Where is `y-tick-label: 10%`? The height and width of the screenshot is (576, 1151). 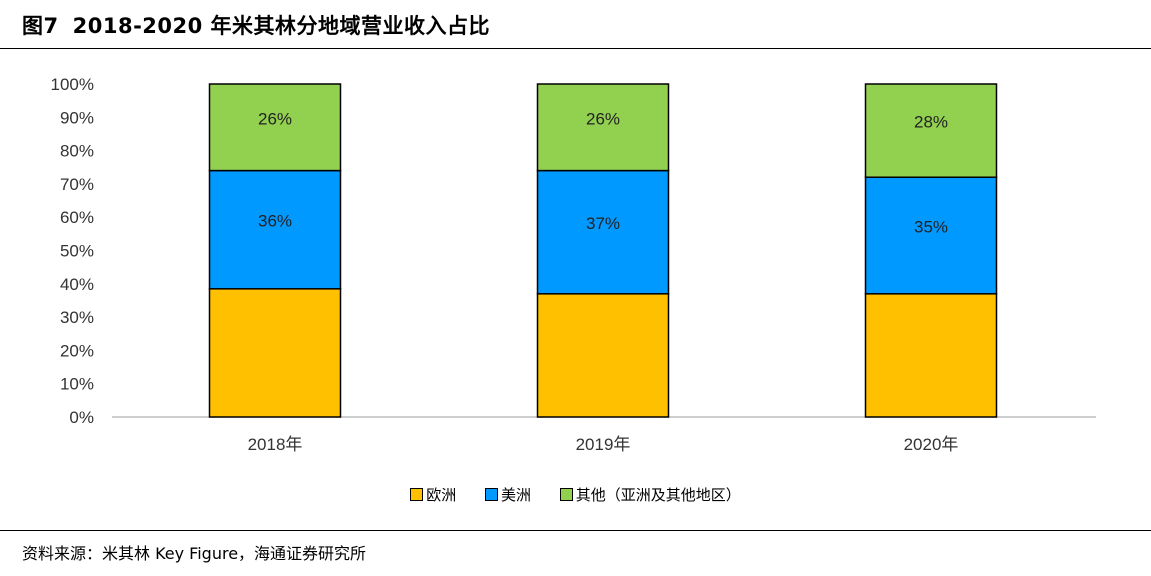 y-tick-label: 10% is located at coordinates (77, 384).